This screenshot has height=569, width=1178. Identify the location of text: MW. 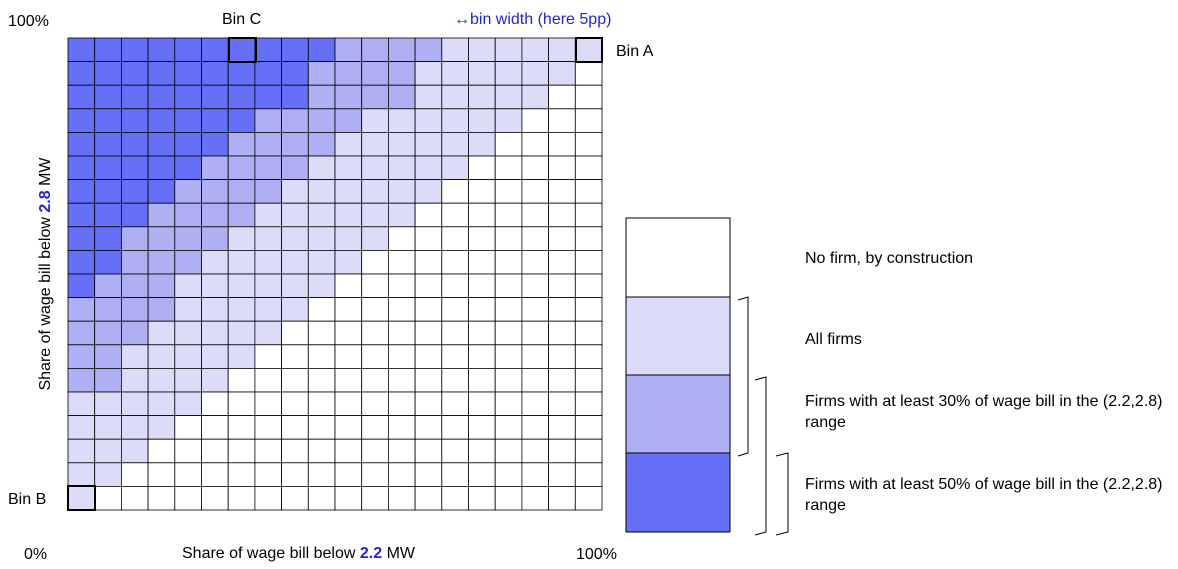
(45, 174).